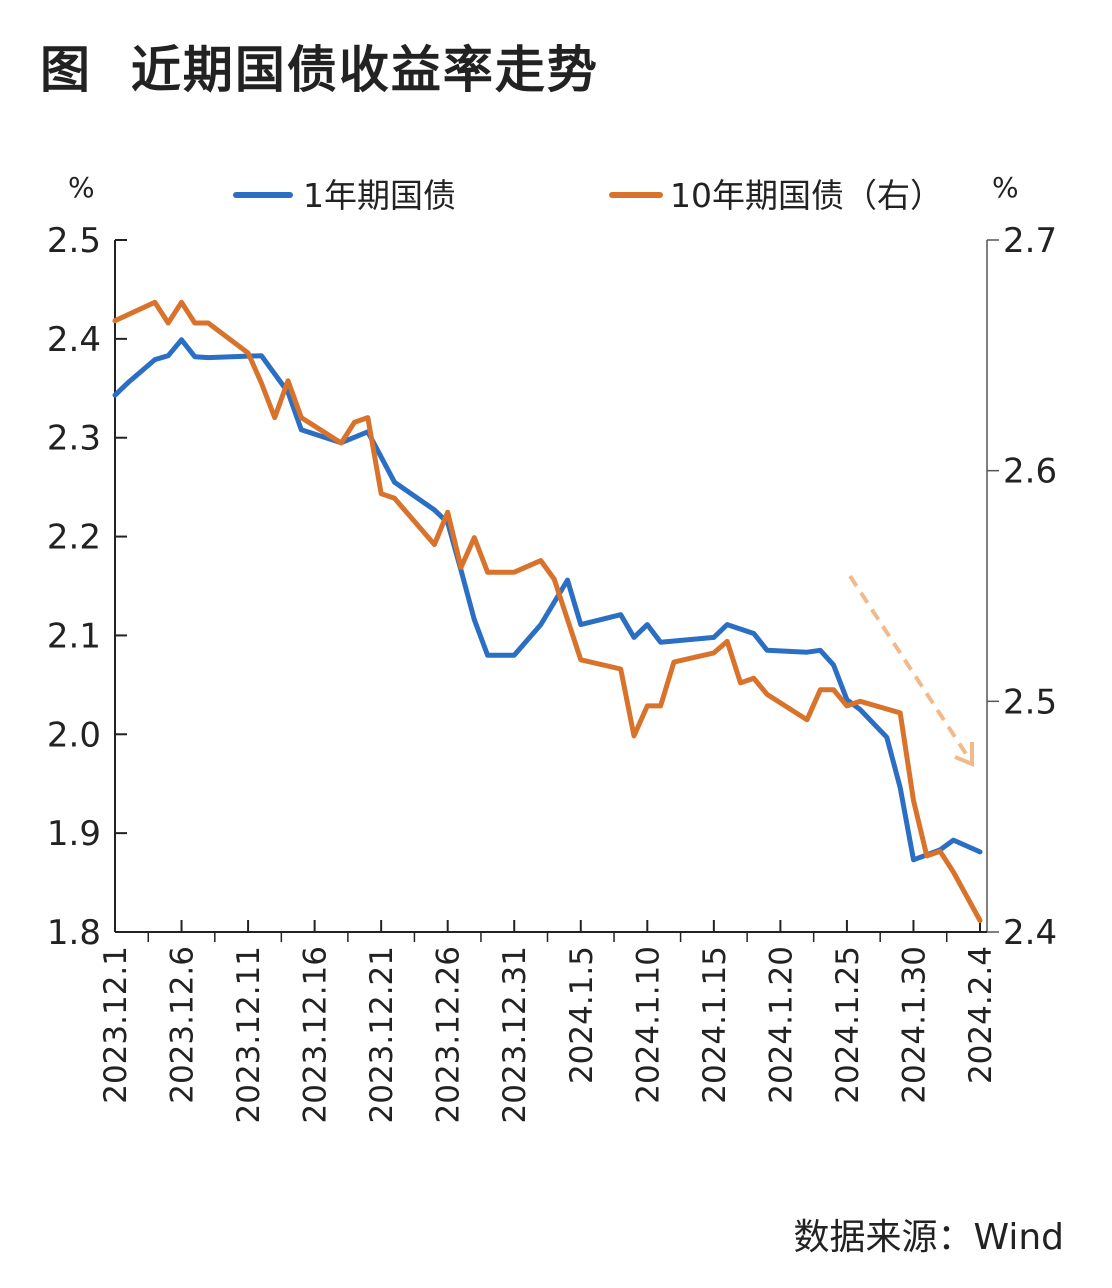 Image resolution: width=1112 pixels, height=1288 pixels. What do you see at coordinates (74, 735) in the screenshot?
I see `left-tick-label: 2.0` at bounding box center [74, 735].